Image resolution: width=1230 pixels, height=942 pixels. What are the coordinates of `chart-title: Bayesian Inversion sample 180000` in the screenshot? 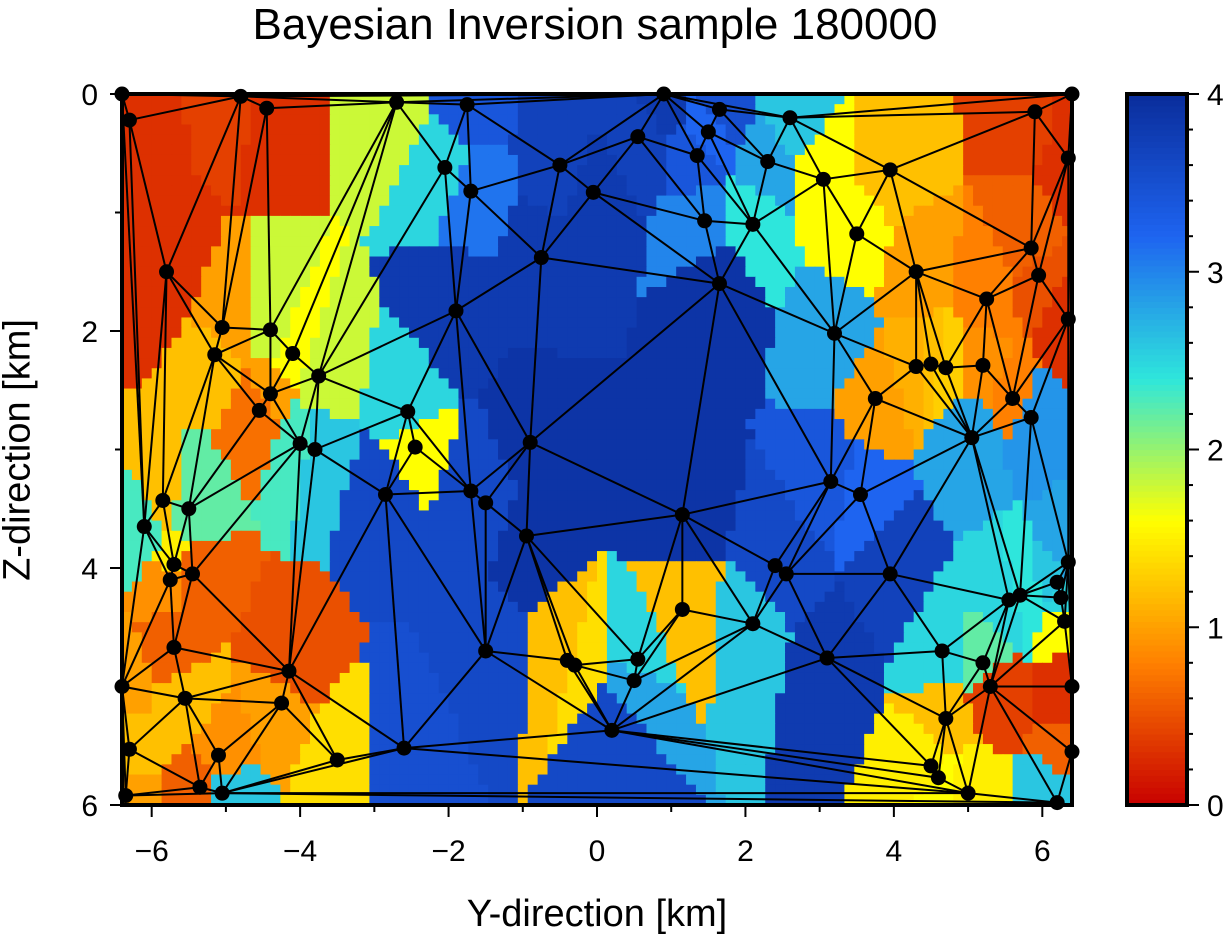 It's located at (595, 24).